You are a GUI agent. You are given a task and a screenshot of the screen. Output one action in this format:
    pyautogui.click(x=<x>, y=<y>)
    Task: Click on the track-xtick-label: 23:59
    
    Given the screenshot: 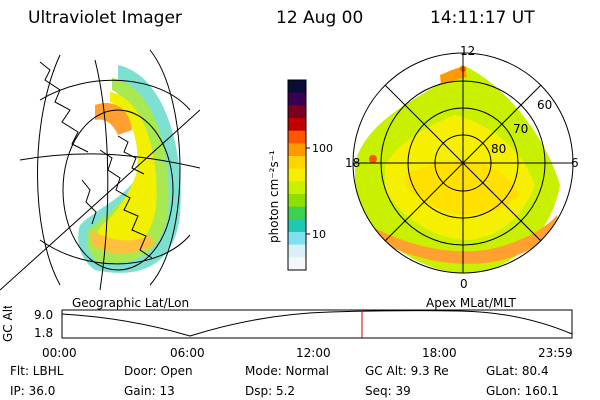 What is the action you would take?
    pyautogui.click(x=555, y=353)
    